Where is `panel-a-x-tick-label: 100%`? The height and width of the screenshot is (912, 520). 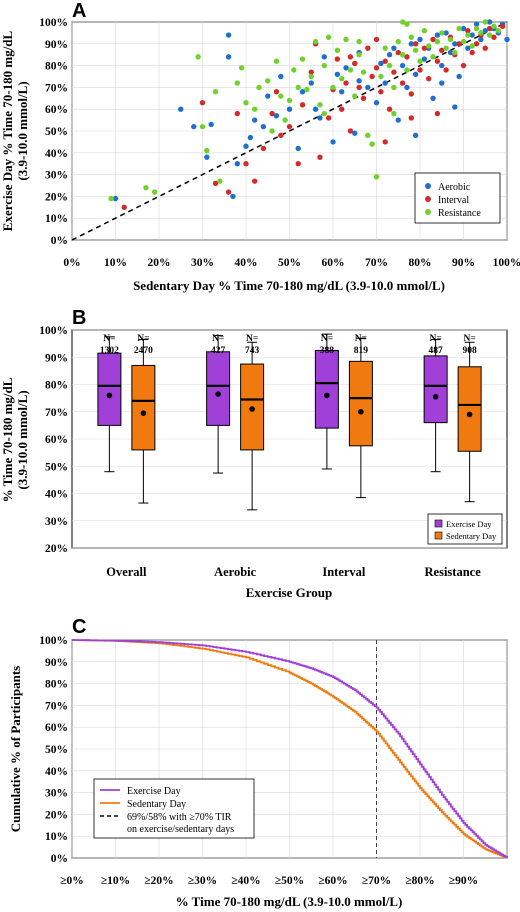 panel-a-x-tick-label: 100% is located at coordinates (506, 263).